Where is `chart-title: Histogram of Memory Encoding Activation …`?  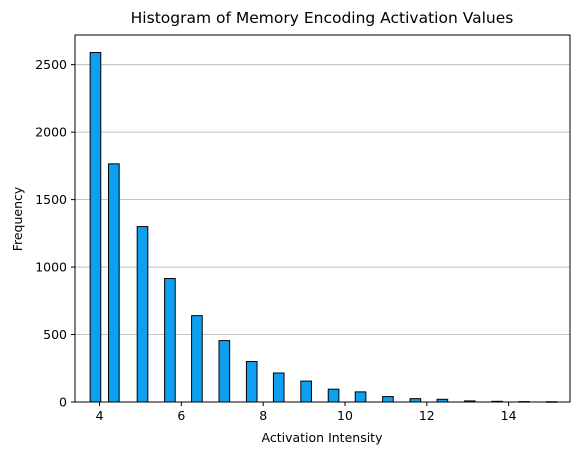 chart-title: Histogram of Memory Encoding Activation … is located at coordinates (322, 18).